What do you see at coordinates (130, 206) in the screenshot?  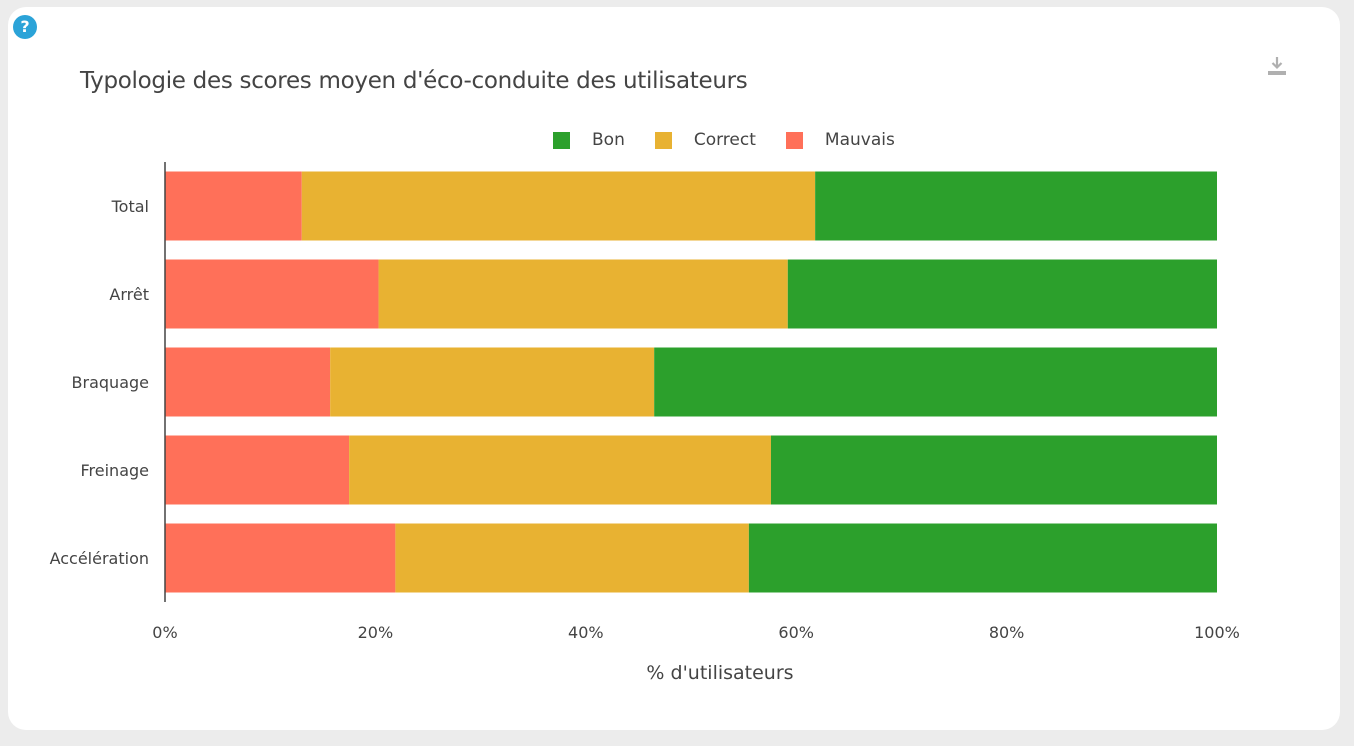 I see `y-tick-label-0: Total` at bounding box center [130, 206].